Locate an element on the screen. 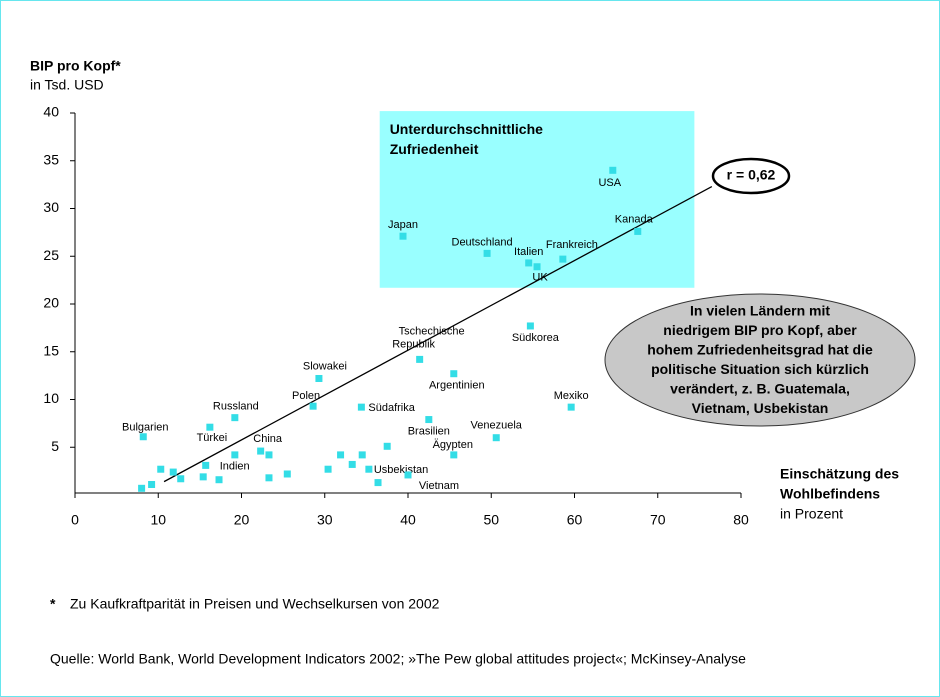 The height and width of the screenshot is (697, 940). callout-text: In vielen Ländern mit is located at coordinates (760, 311).